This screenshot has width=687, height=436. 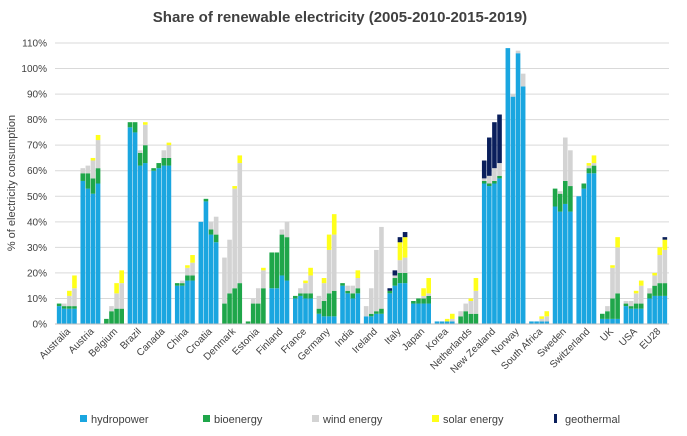 I want to click on x-tick-label: UK, so click(x=607, y=335).